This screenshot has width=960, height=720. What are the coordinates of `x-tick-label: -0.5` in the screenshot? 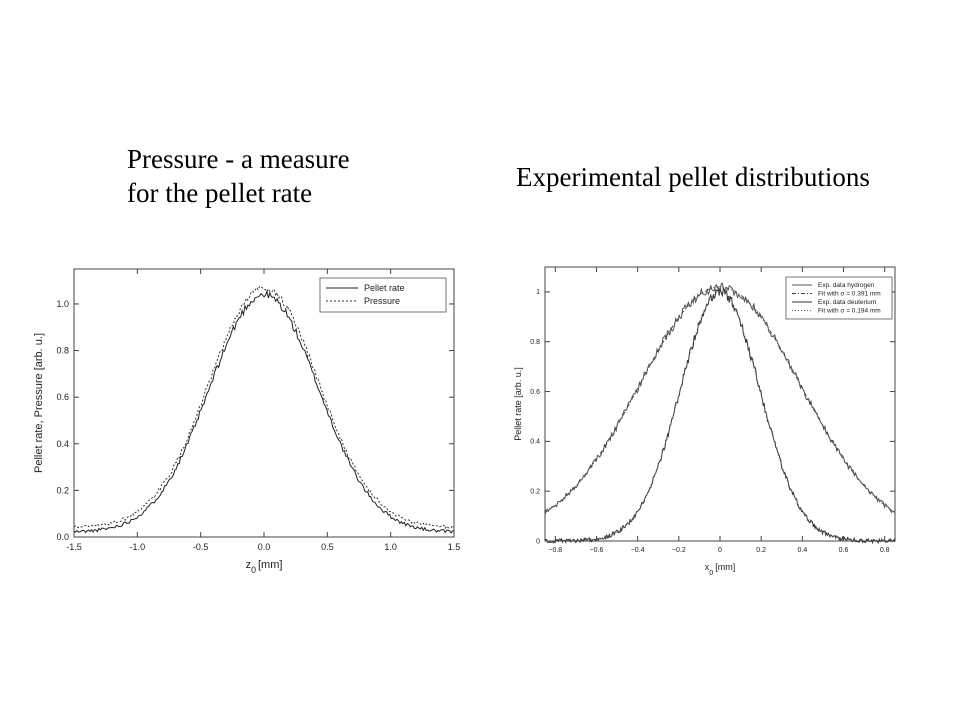 It's located at (201, 547).